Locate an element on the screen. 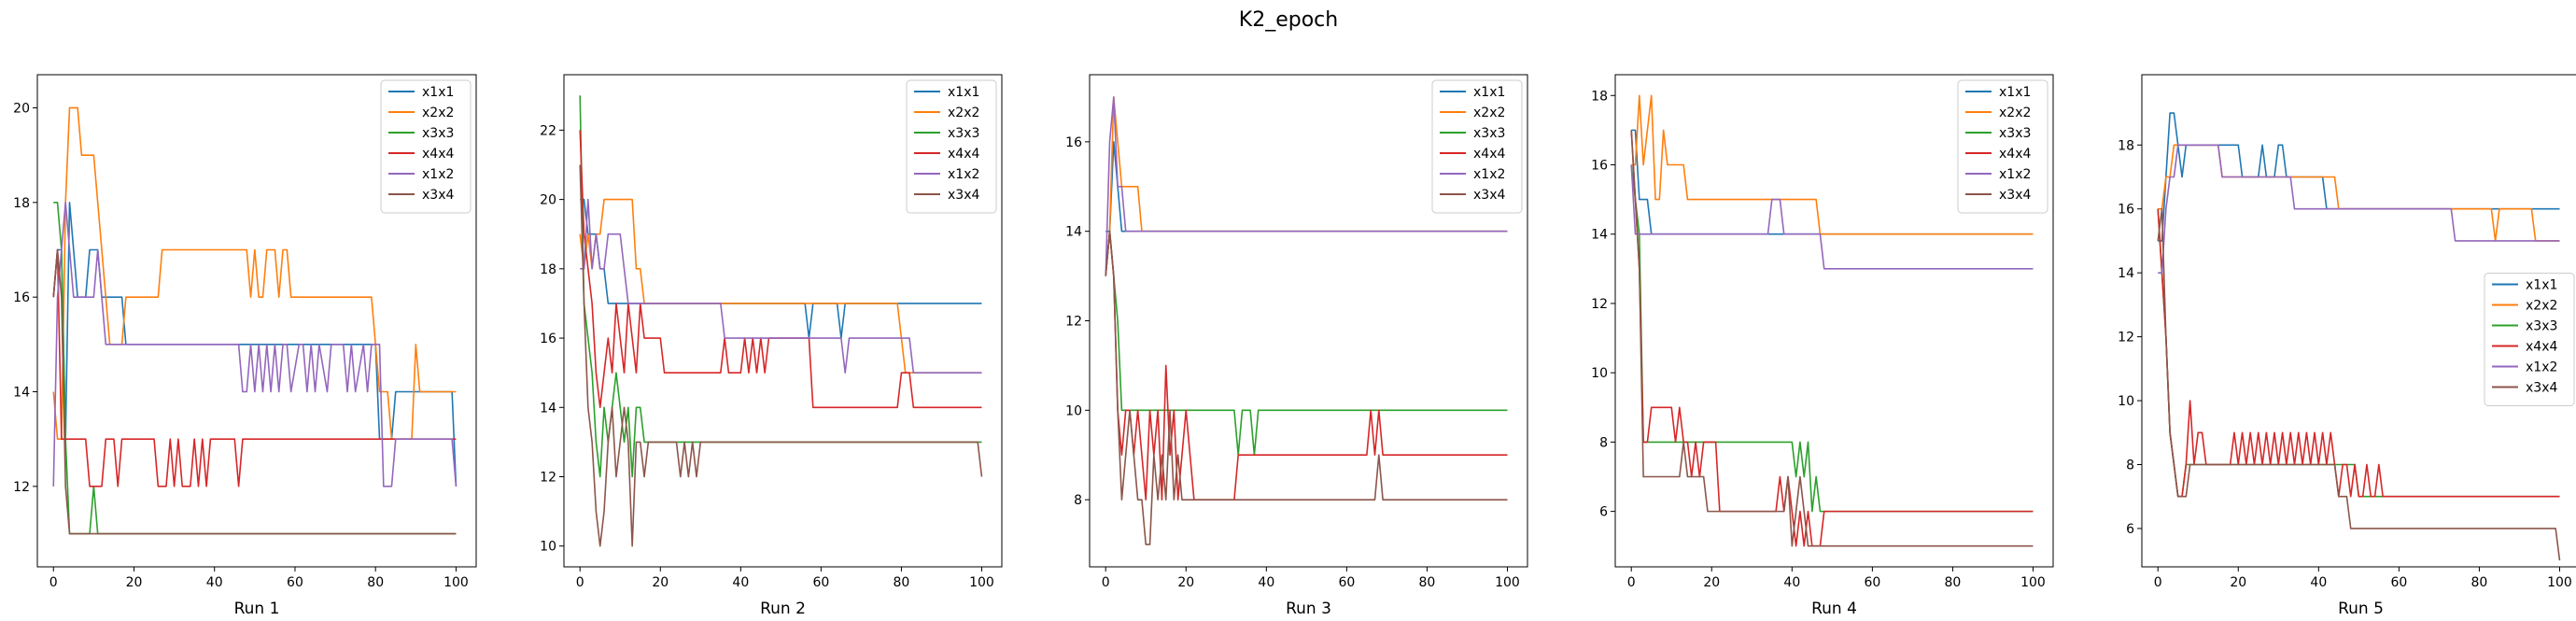 The height and width of the screenshot is (621, 2576). series-line-x1x1 is located at coordinates (2359, 177).